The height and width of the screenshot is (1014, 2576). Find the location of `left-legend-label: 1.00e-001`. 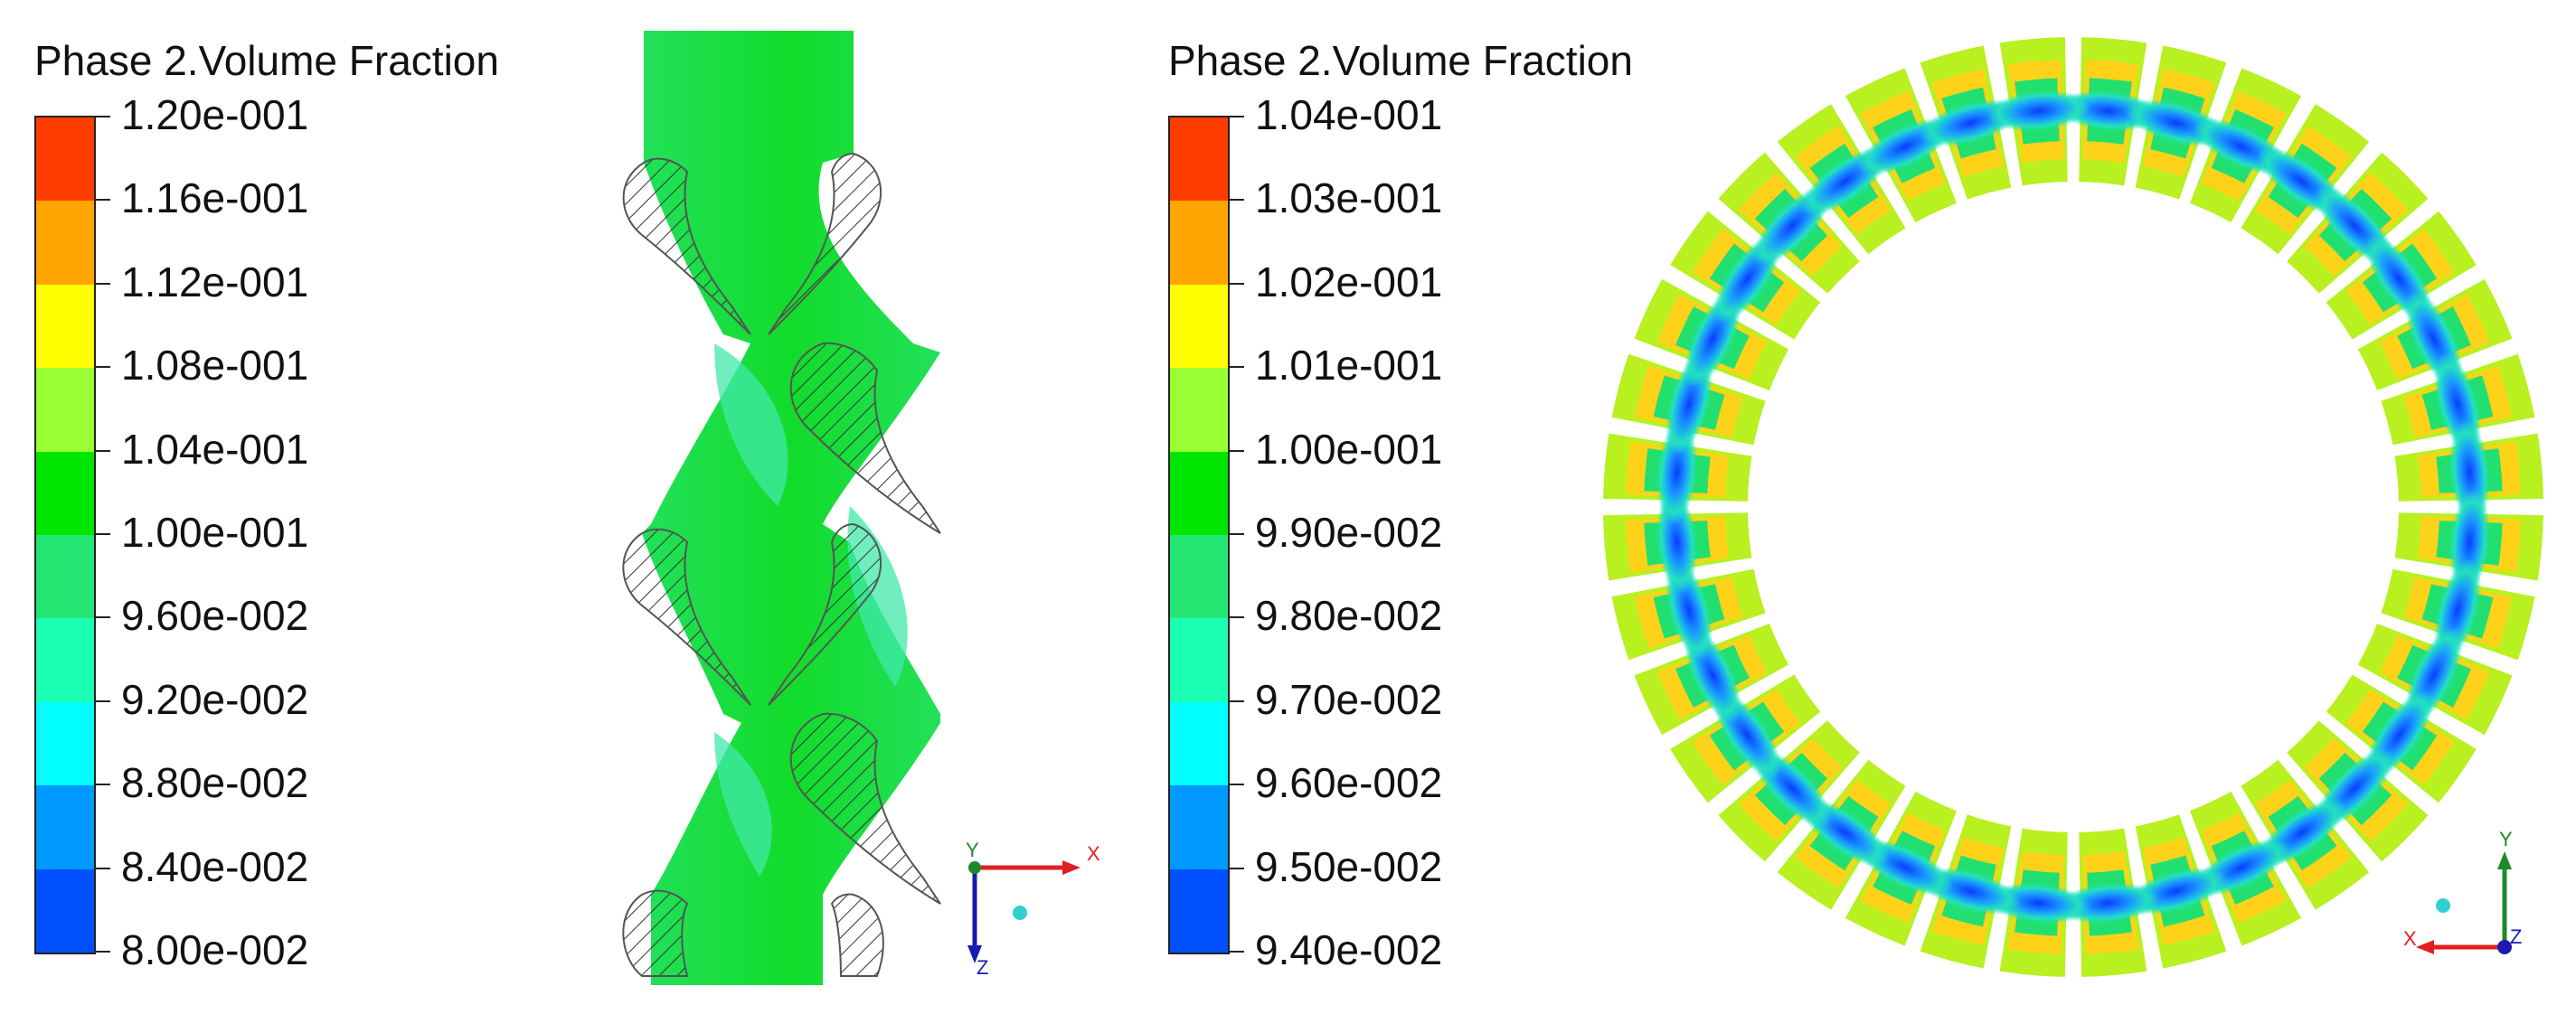

left-legend-label: 1.00e-001 is located at coordinates (215, 533).